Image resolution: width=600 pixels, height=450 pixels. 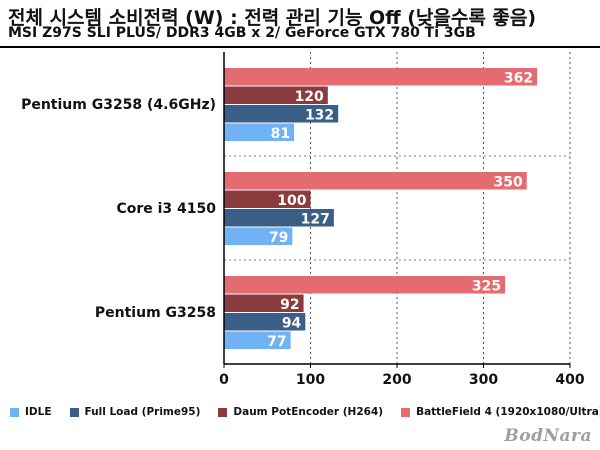 What do you see at coordinates (548, 436) in the screenshot?
I see `bodnara-logo: BodNara` at bounding box center [548, 436].